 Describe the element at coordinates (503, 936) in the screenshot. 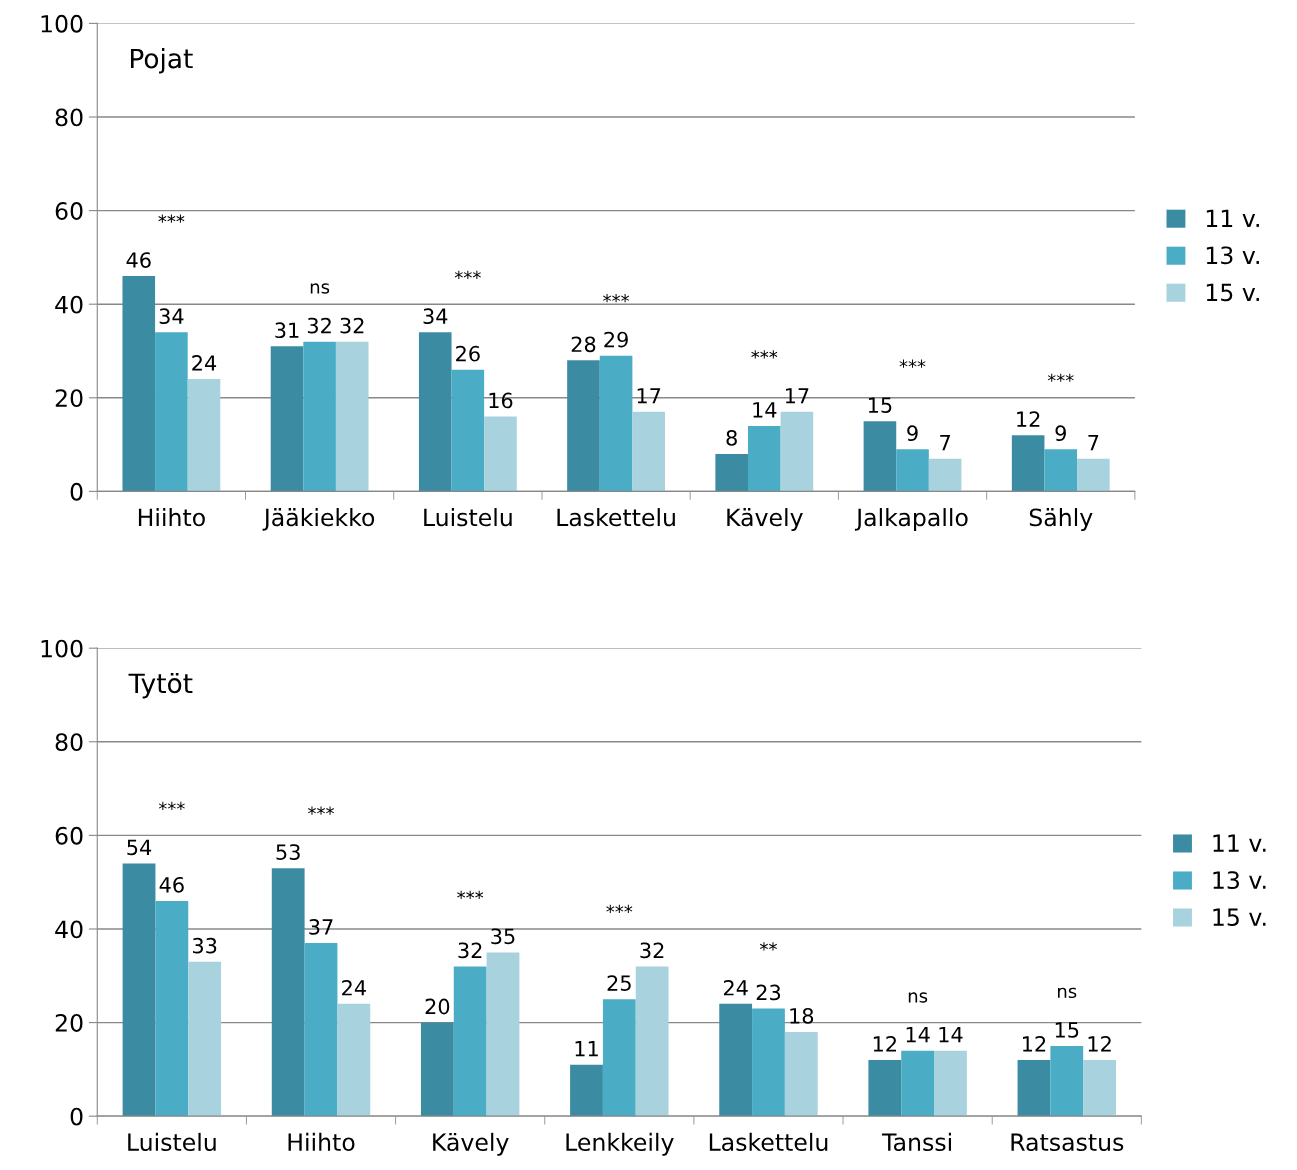

I see `data-label: 35` at that location.